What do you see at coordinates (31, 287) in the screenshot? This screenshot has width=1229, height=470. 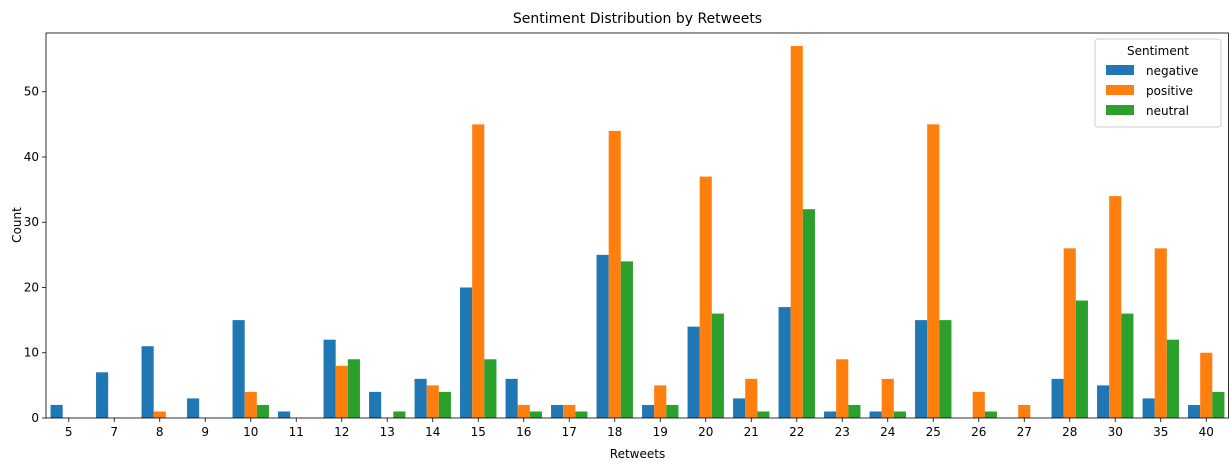 I see `y-tick-label-20: 20` at bounding box center [31, 287].